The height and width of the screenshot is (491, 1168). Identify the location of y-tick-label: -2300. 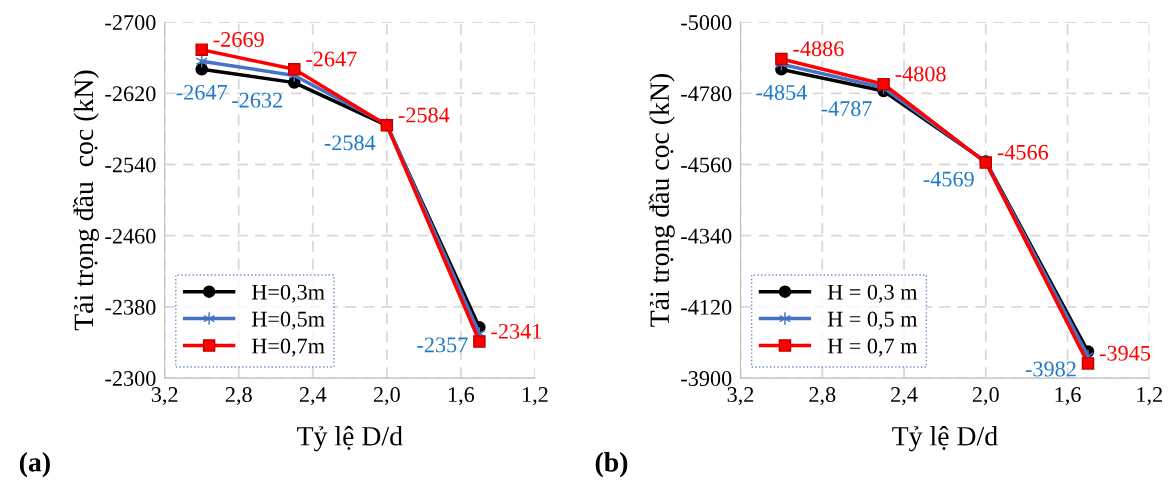
(130, 378).